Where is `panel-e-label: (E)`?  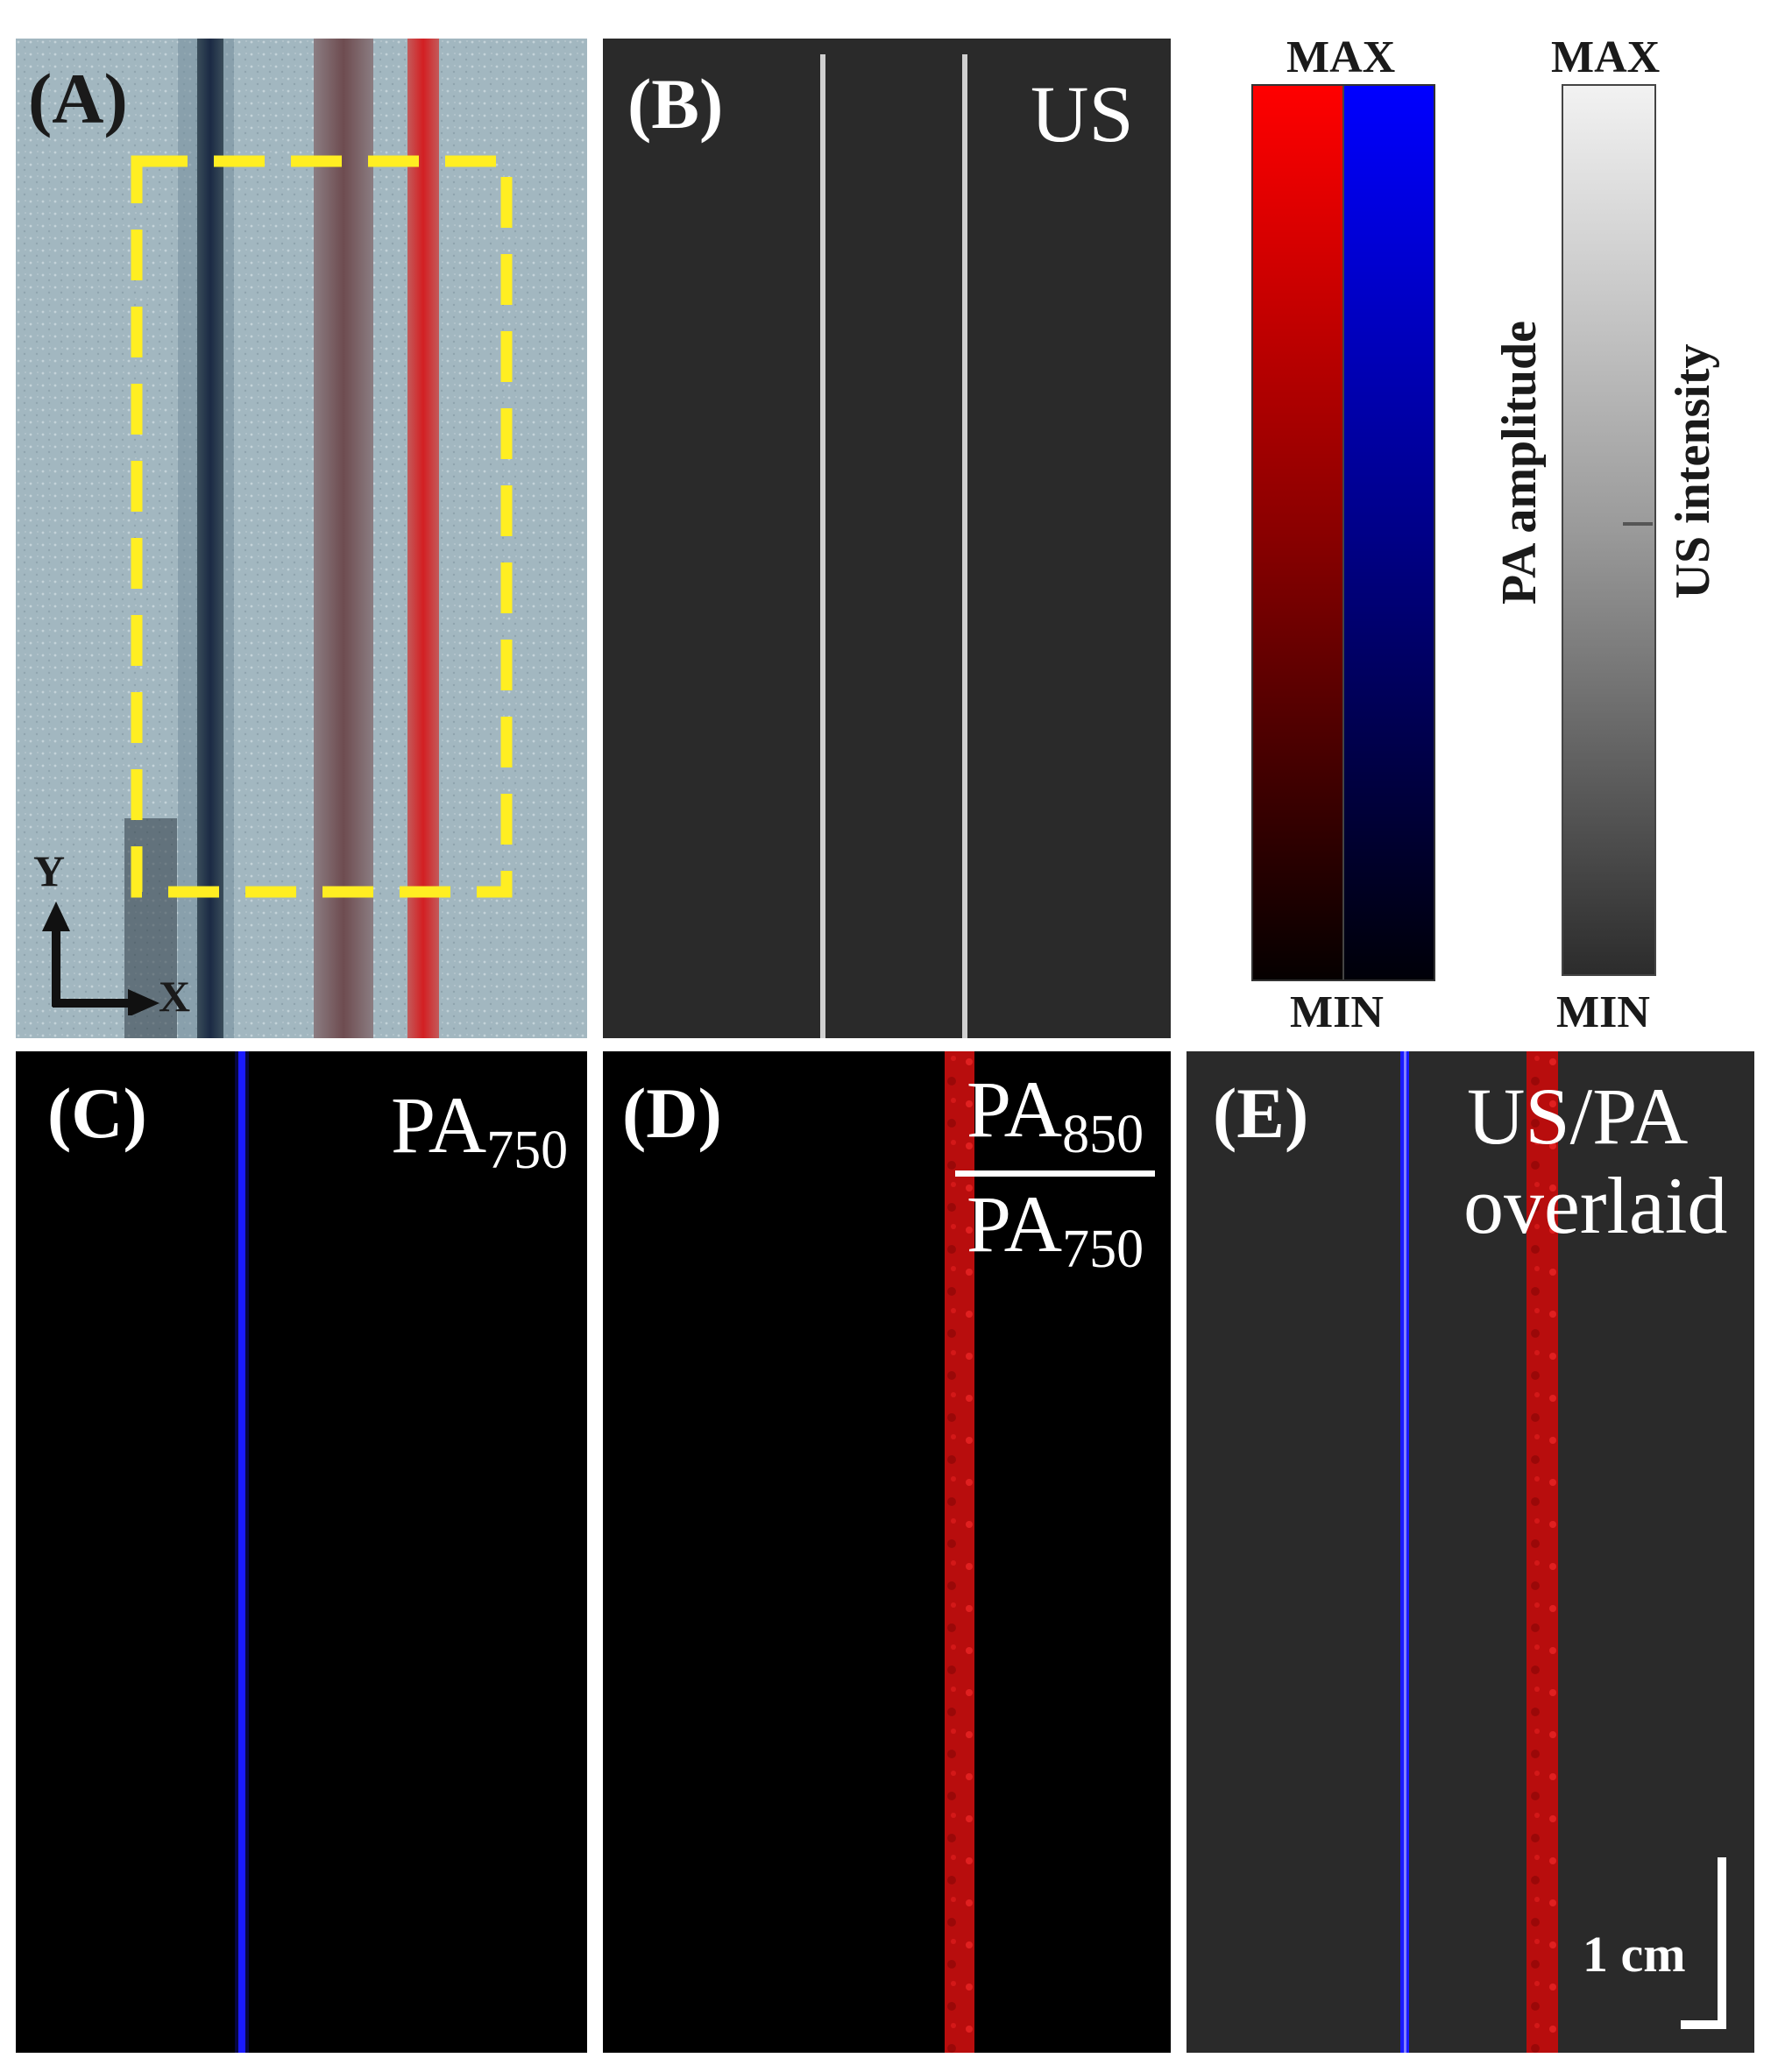 panel-e-label: (E) is located at coordinates (1261, 1113).